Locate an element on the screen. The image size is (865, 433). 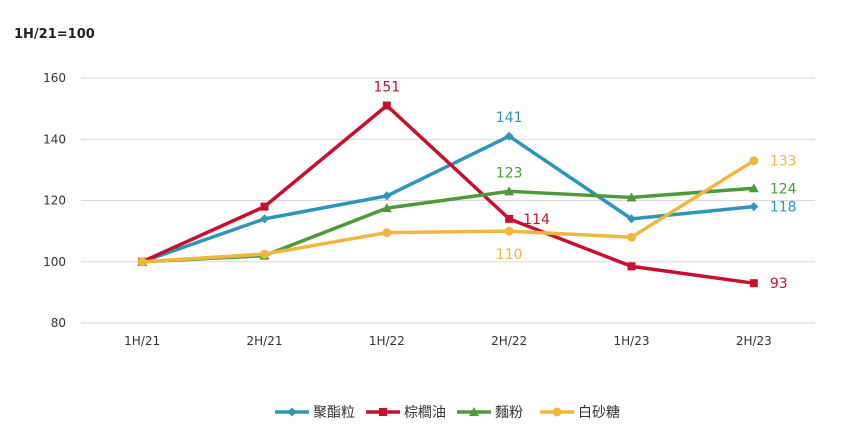
x-tick-label: 2H/21 is located at coordinates (265, 341).